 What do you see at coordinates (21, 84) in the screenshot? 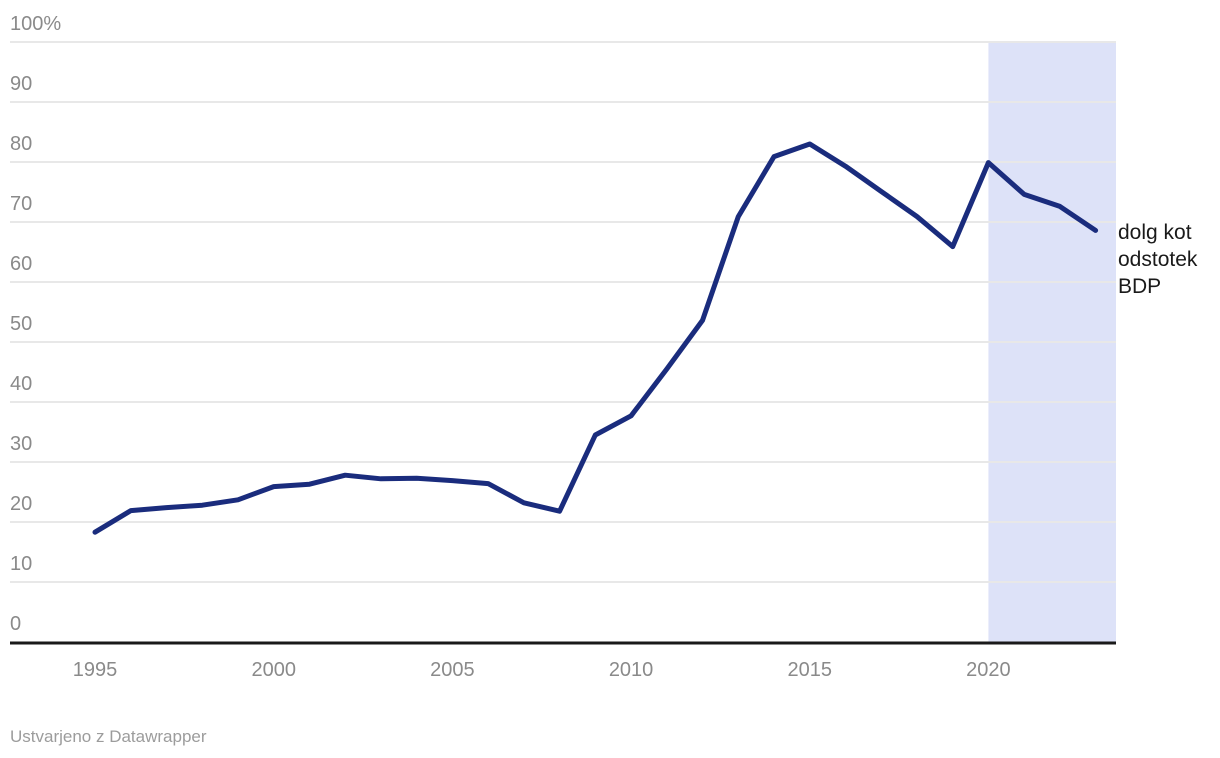
I see `y-axis-tick-label: 90` at bounding box center [21, 84].